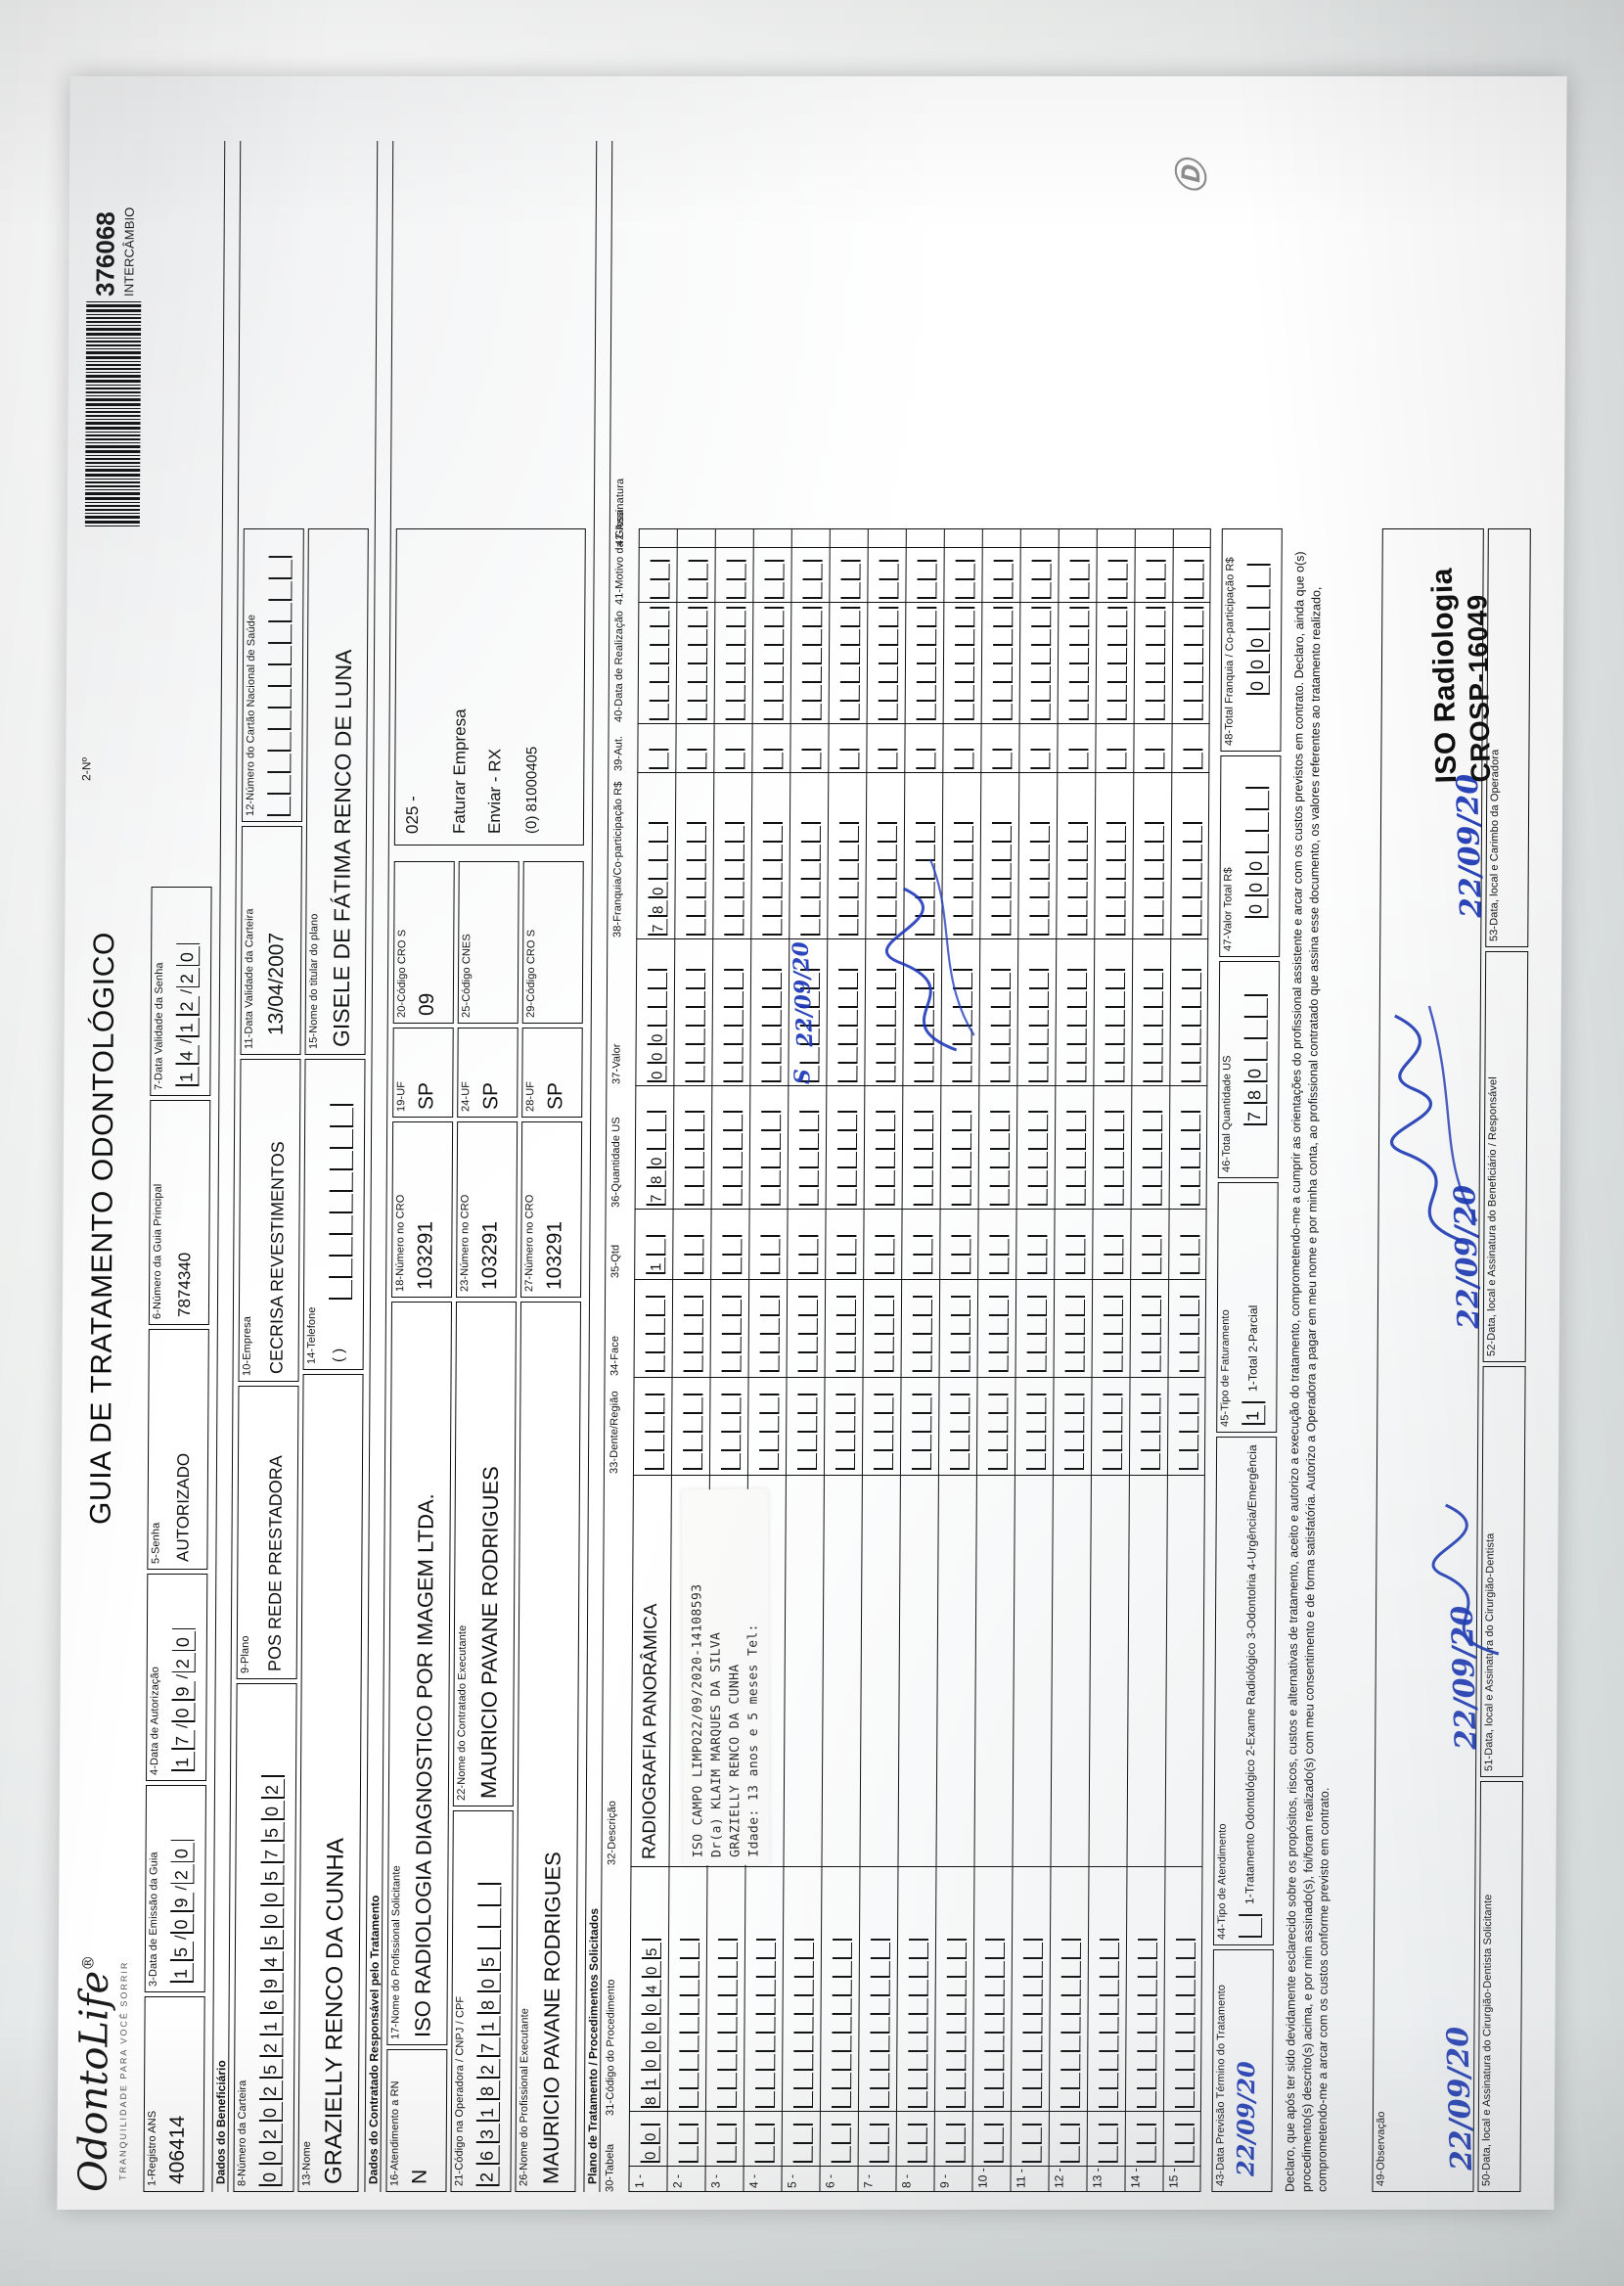 The height and width of the screenshot is (2286, 1624). What do you see at coordinates (653, 1251) in the screenshot?
I see `plan-cell-qtd: 1` at bounding box center [653, 1251].